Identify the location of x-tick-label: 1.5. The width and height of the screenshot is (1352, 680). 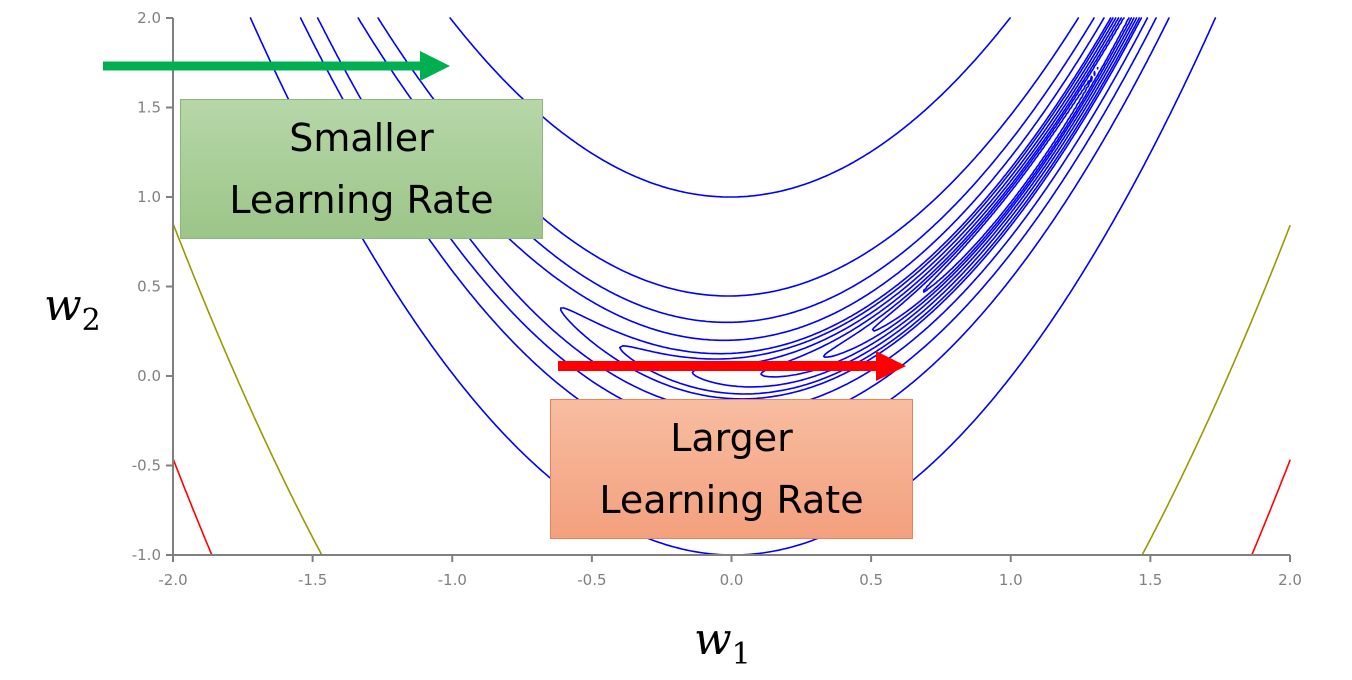
(1150, 580).